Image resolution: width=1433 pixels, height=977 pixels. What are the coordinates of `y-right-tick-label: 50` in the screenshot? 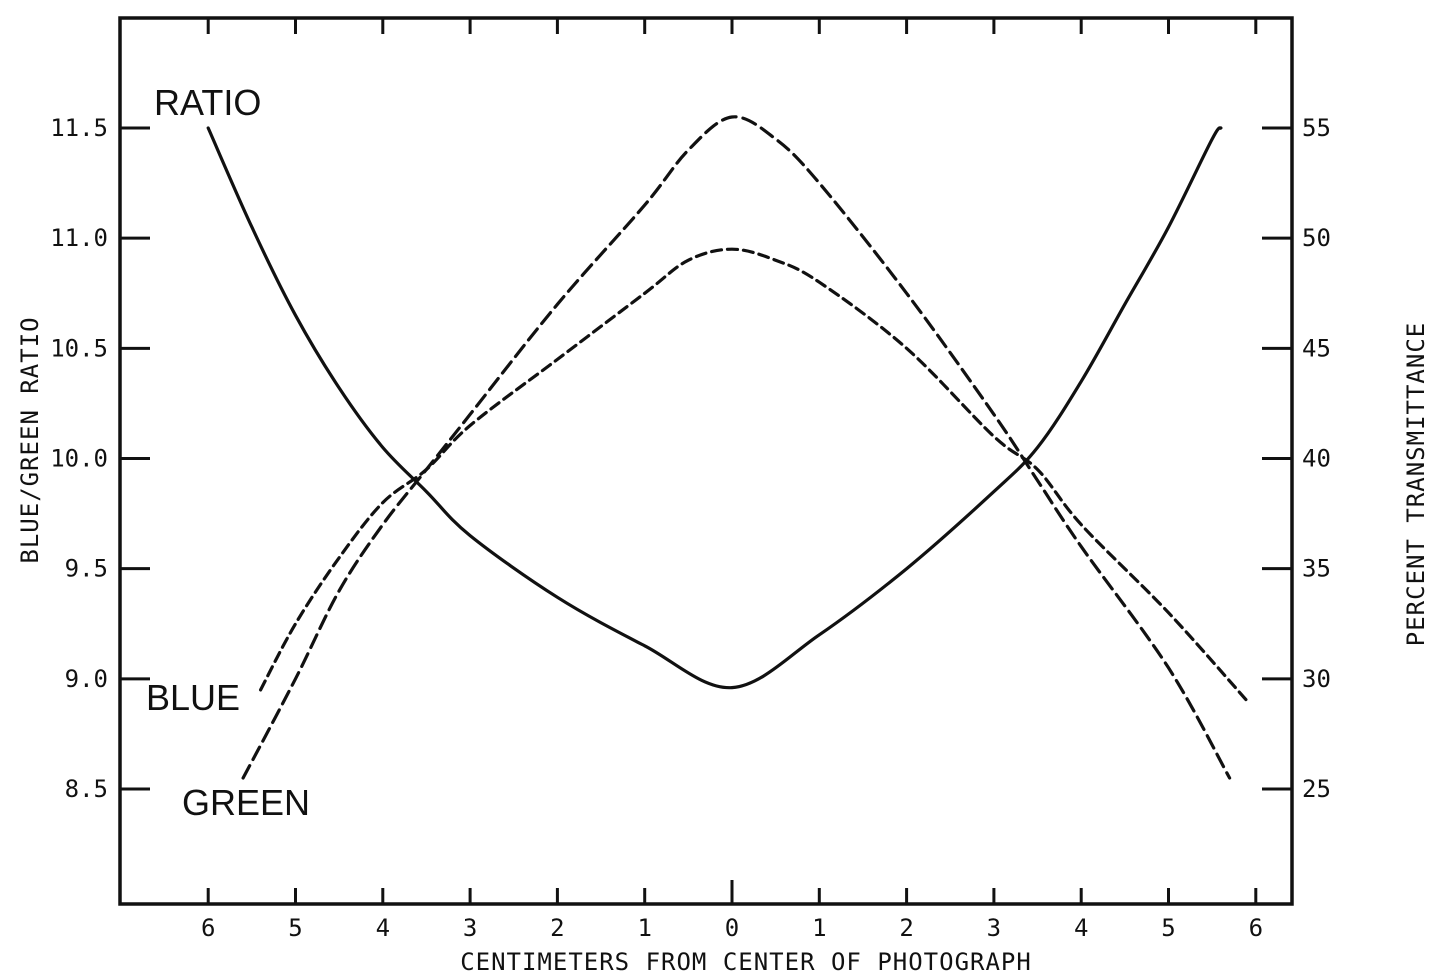 It's located at (1316, 238).